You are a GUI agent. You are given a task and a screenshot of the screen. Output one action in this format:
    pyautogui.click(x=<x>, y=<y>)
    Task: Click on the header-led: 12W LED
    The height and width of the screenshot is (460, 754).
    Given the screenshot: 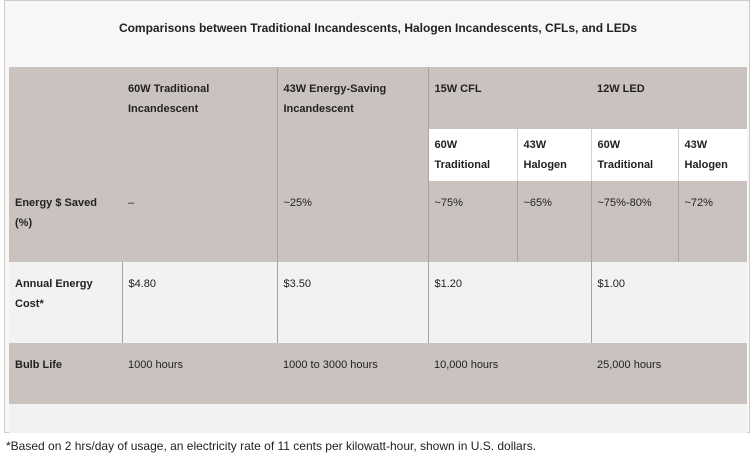 What is the action you would take?
    pyautogui.click(x=669, y=98)
    